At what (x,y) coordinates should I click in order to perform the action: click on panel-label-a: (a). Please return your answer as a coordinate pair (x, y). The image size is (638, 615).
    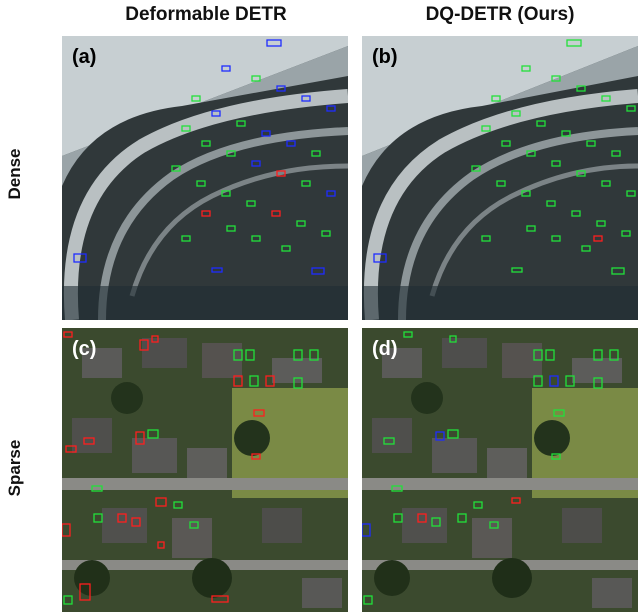
    Looking at the image, I should click on (84, 57).